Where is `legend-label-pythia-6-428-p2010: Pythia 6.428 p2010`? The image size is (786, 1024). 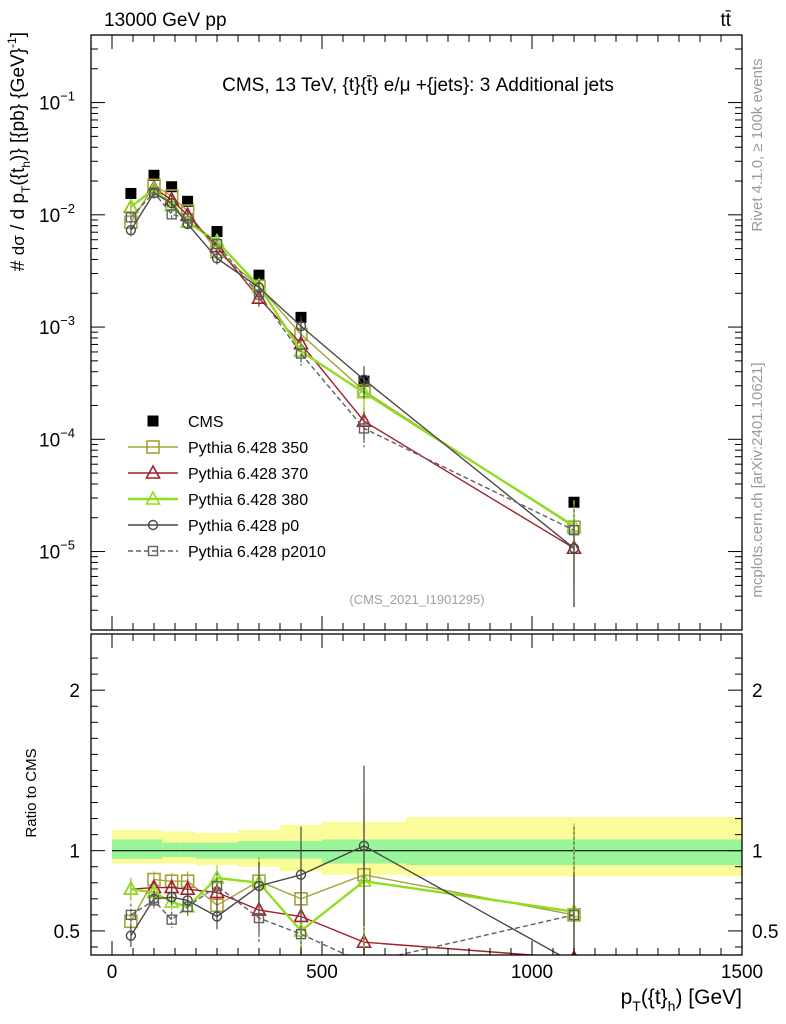
legend-label-pythia-6-428-p2010: Pythia 6.428 p2010 is located at coordinates (257, 552).